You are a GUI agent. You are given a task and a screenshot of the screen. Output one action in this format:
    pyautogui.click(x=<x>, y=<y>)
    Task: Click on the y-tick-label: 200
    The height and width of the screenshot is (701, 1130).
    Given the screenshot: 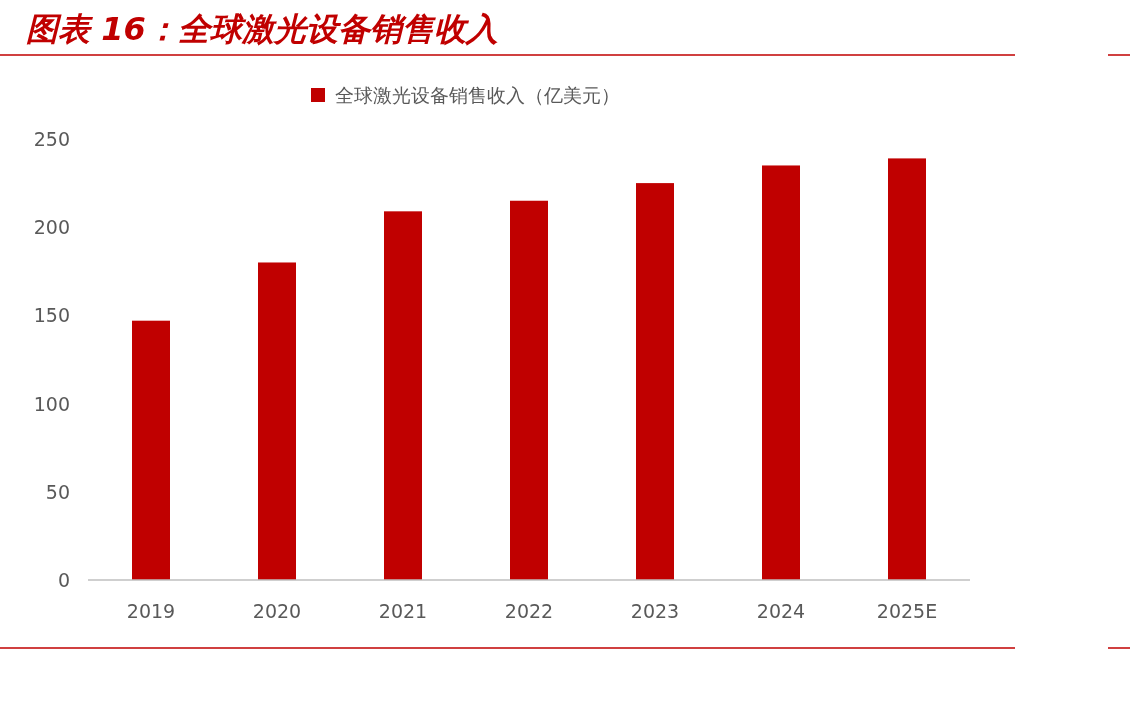 What is the action you would take?
    pyautogui.click(x=51, y=227)
    